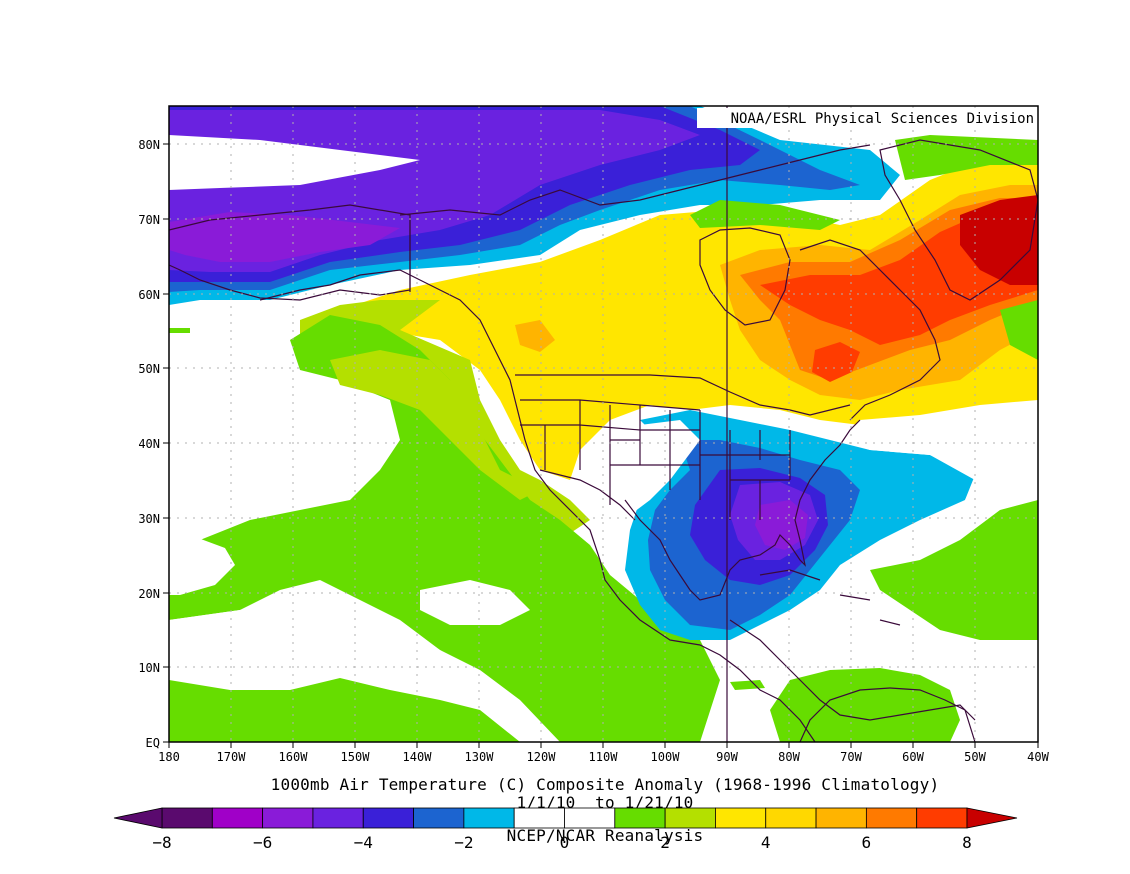 The image size is (1130, 874). What do you see at coordinates (149, 519) in the screenshot?
I see `lat-label-30n: 30N` at bounding box center [149, 519].